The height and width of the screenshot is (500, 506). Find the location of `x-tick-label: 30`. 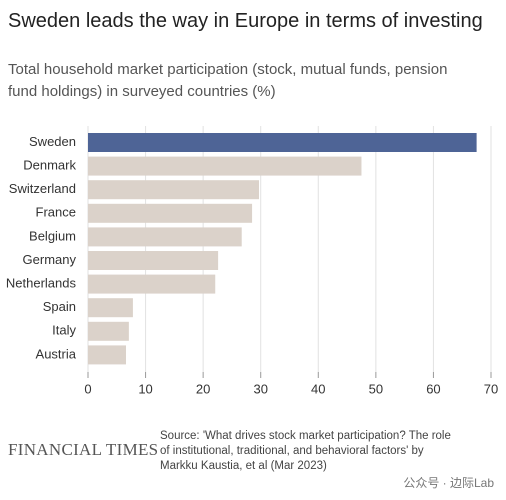

x-tick-label: 30 is located at coordinates (260, 388).